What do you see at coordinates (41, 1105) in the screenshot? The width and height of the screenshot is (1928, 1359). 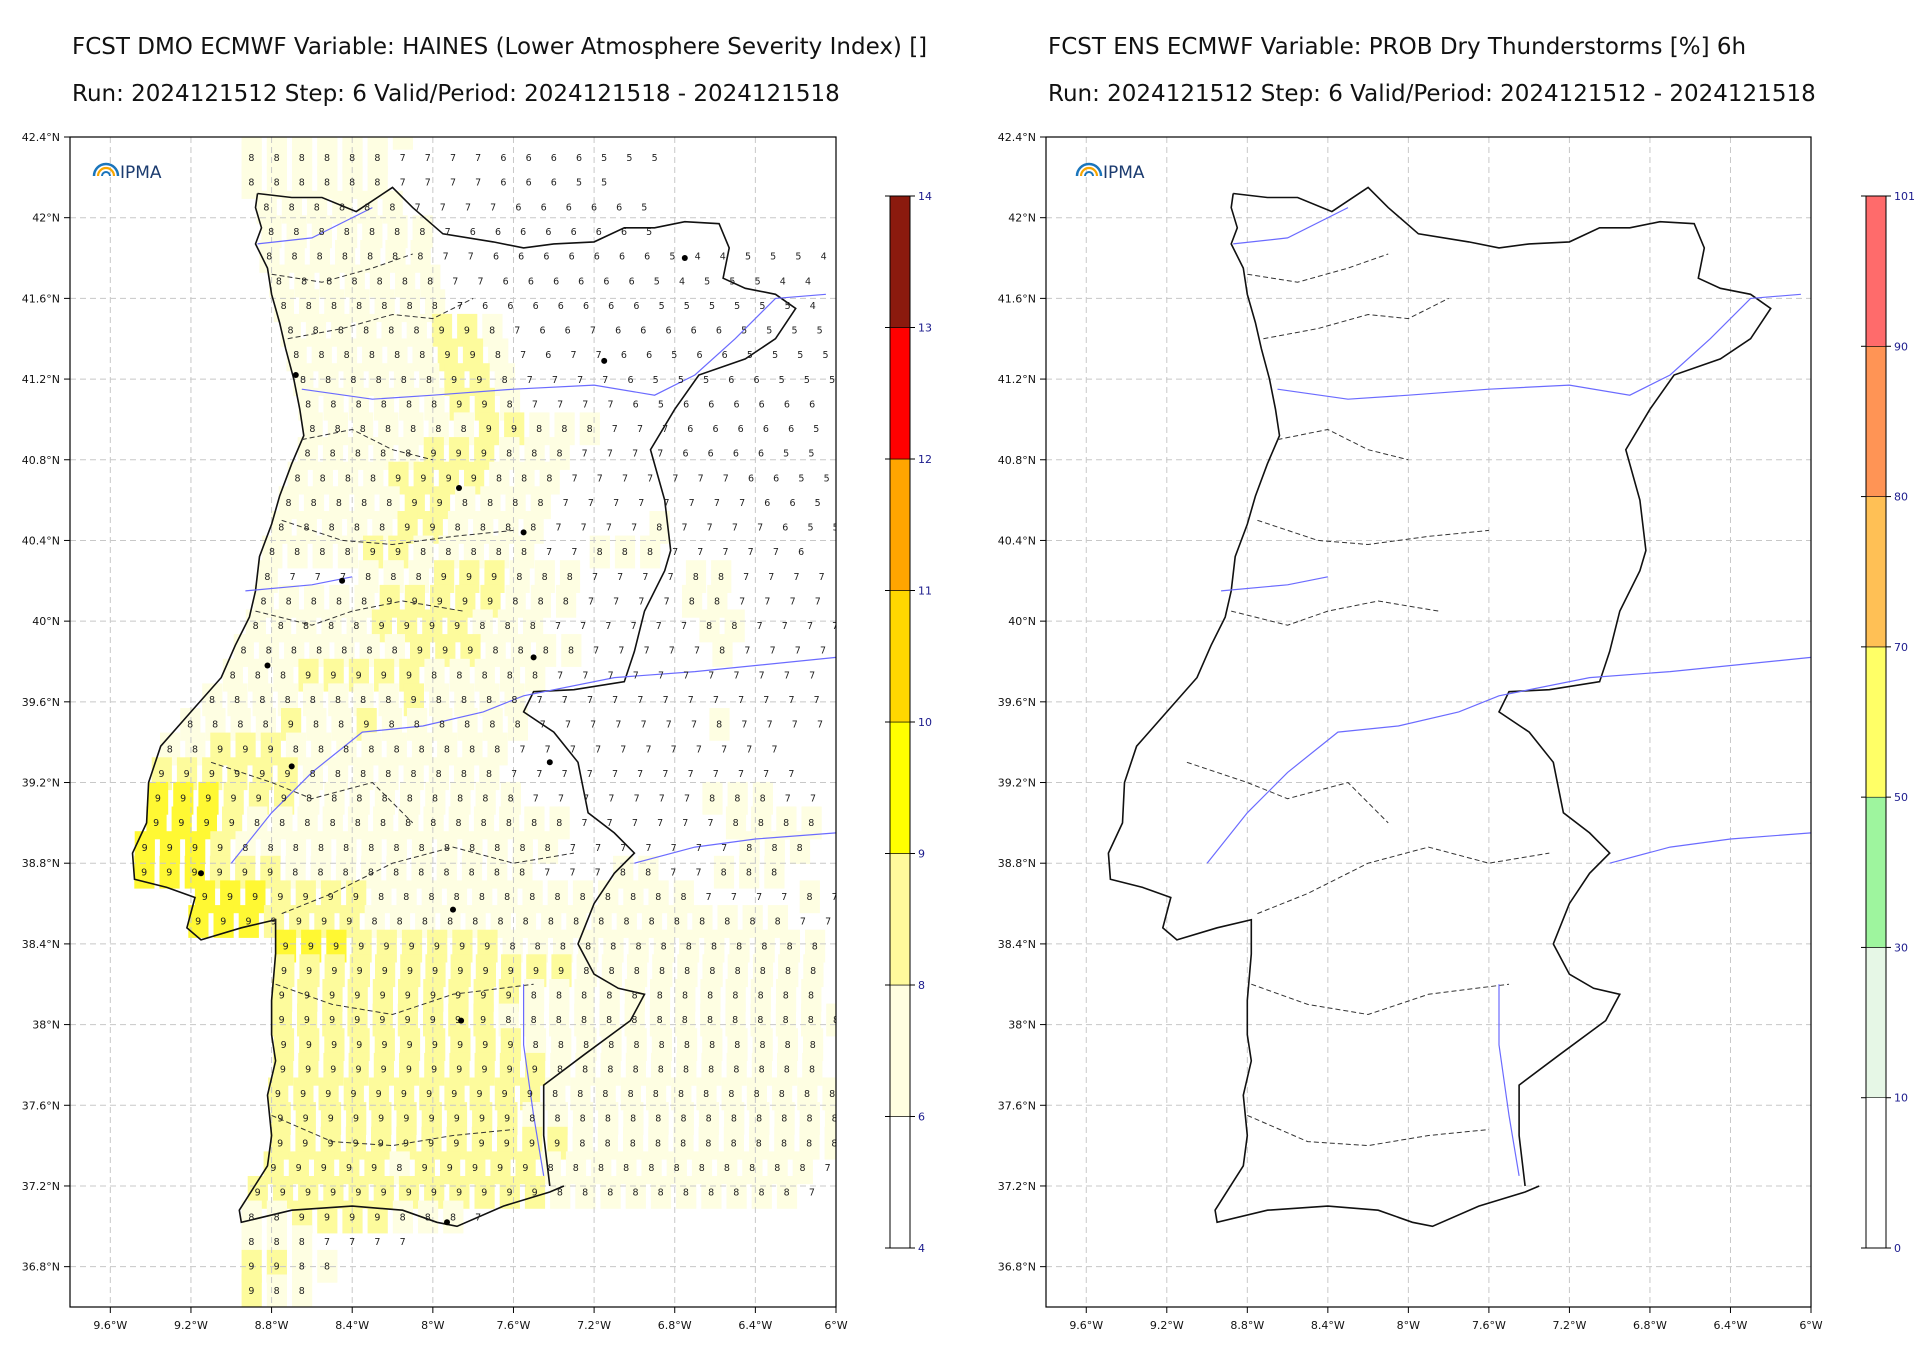 I see `lat-label: 37.6°N` at bounding box center [41, 1105].